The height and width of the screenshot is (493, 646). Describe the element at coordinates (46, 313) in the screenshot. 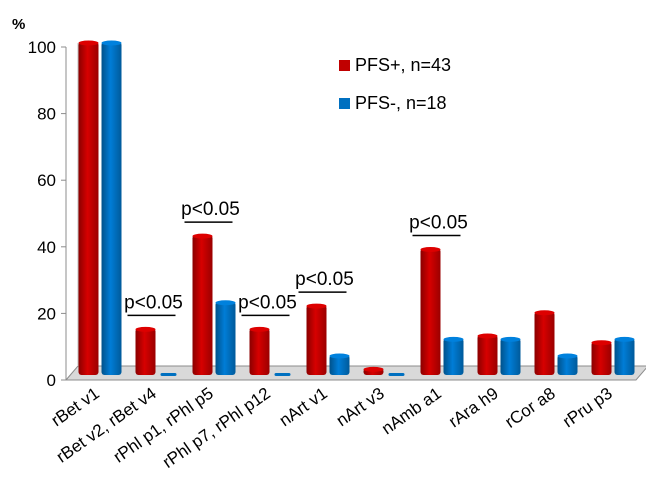

I see `y-tick-label: 20` at that location.